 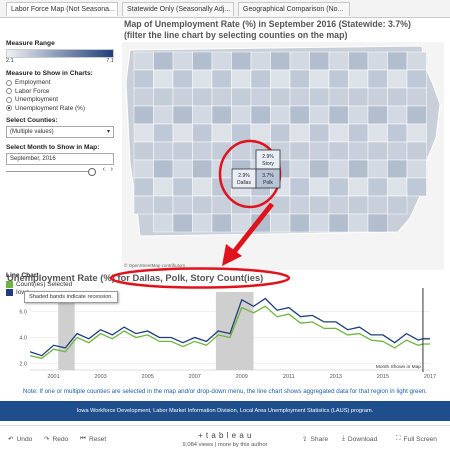 What do you see at coordinates (416, 439) in the screenshot?
I see `fullscreen-button: ⛶ Full Screen` at bounding box center [416, 439].